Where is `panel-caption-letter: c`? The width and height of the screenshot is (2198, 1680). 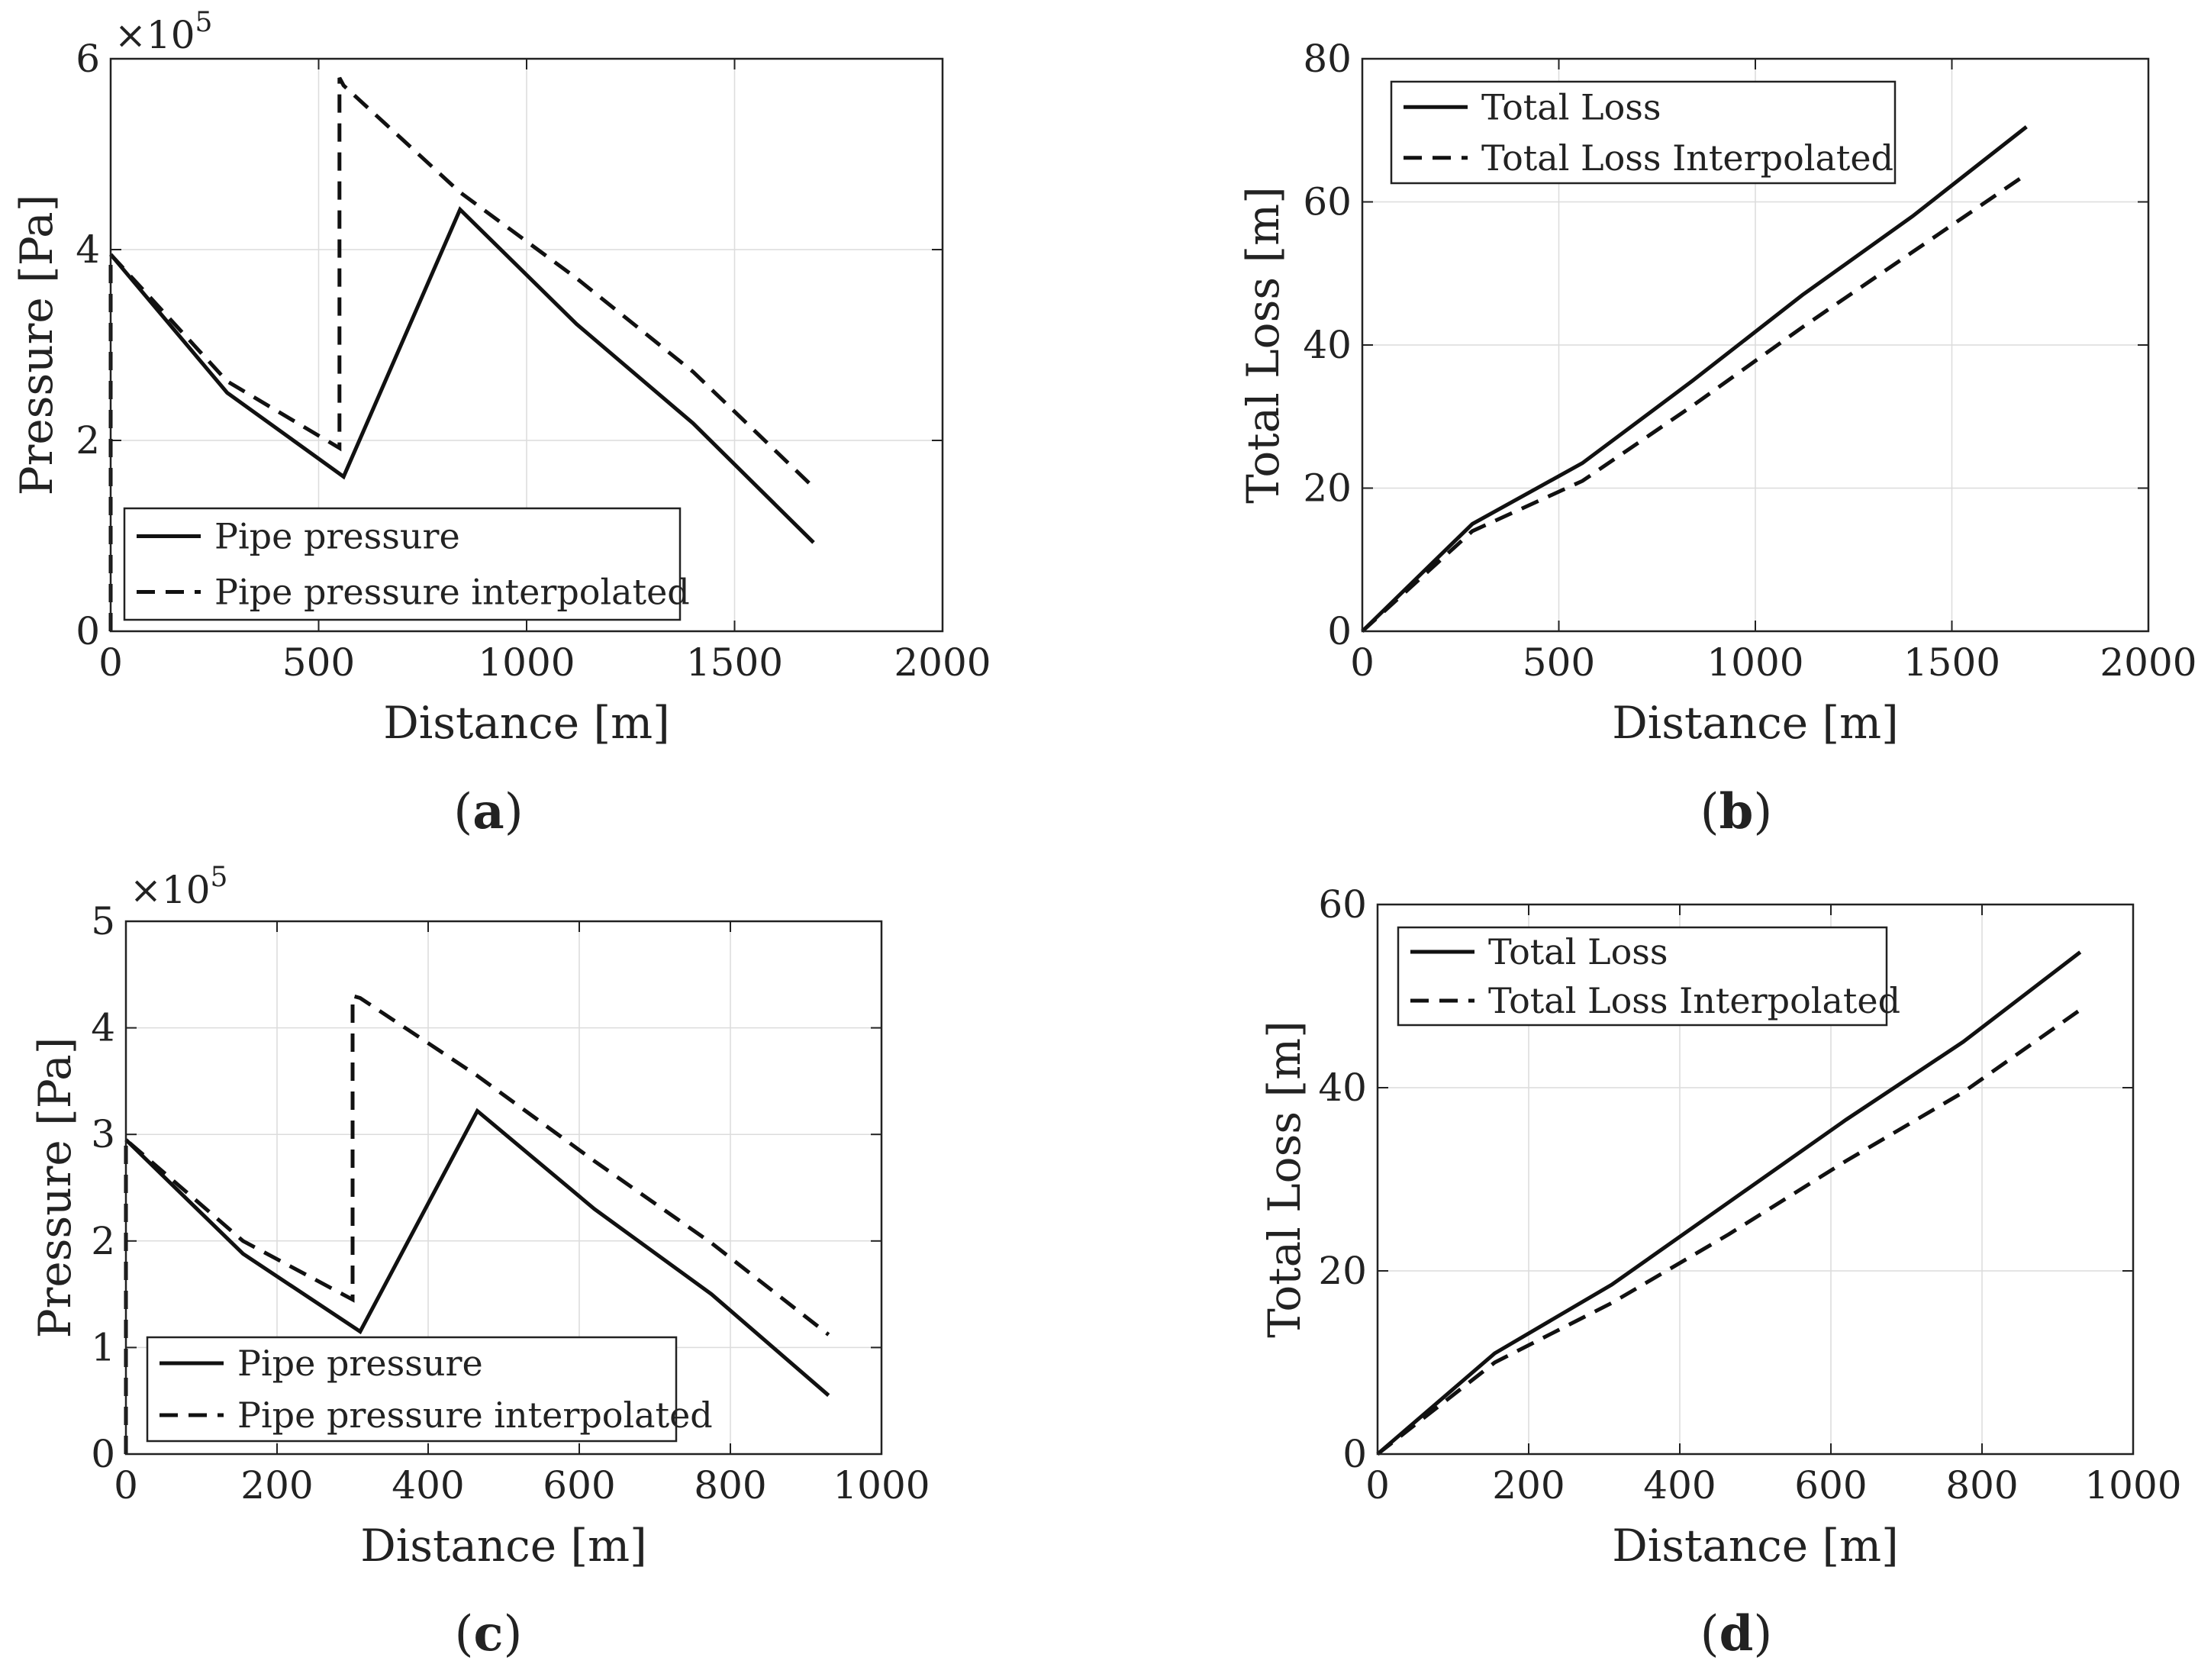
panel-caption-letter: c is located at coordinates (489, 1634).